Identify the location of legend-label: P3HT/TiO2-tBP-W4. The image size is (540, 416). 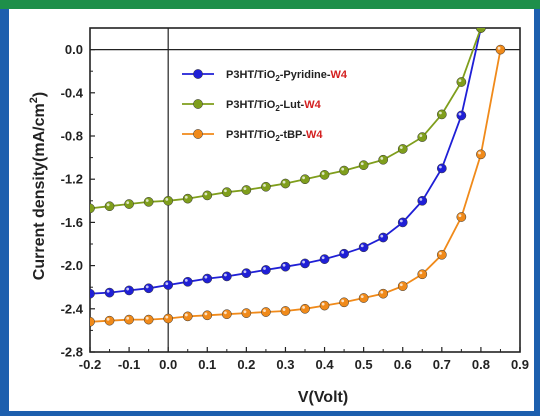
(274, 136).